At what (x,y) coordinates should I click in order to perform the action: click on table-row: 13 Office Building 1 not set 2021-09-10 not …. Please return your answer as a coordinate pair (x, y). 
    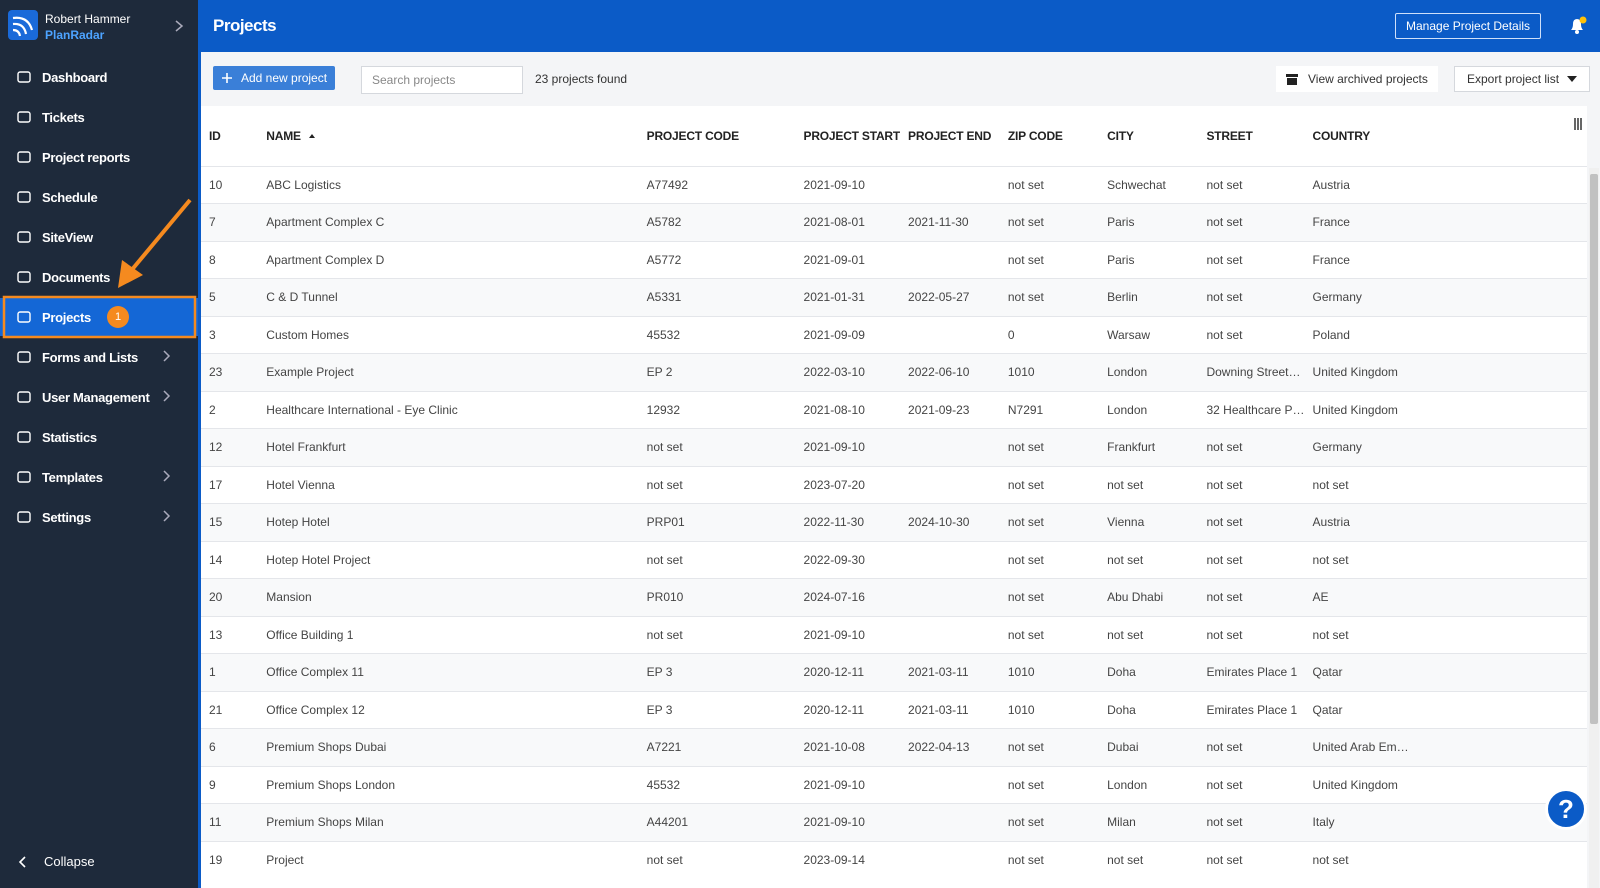
    Looking at the image, I should click on (894, 634).